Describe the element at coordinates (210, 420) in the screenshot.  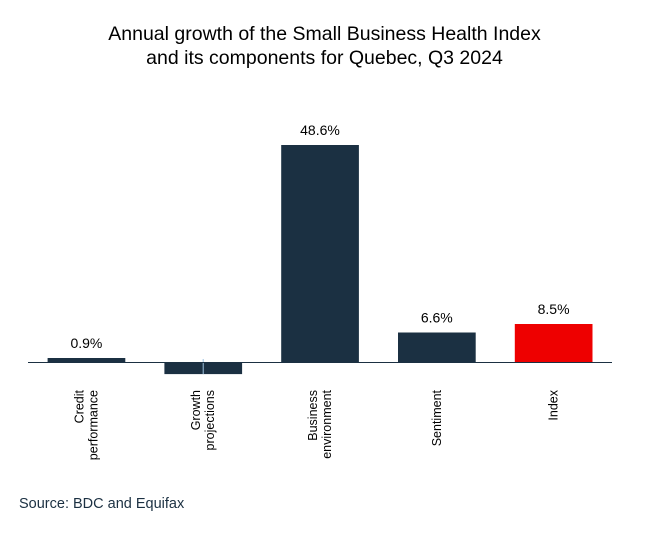
I see `category-label-line: projections` at that location.